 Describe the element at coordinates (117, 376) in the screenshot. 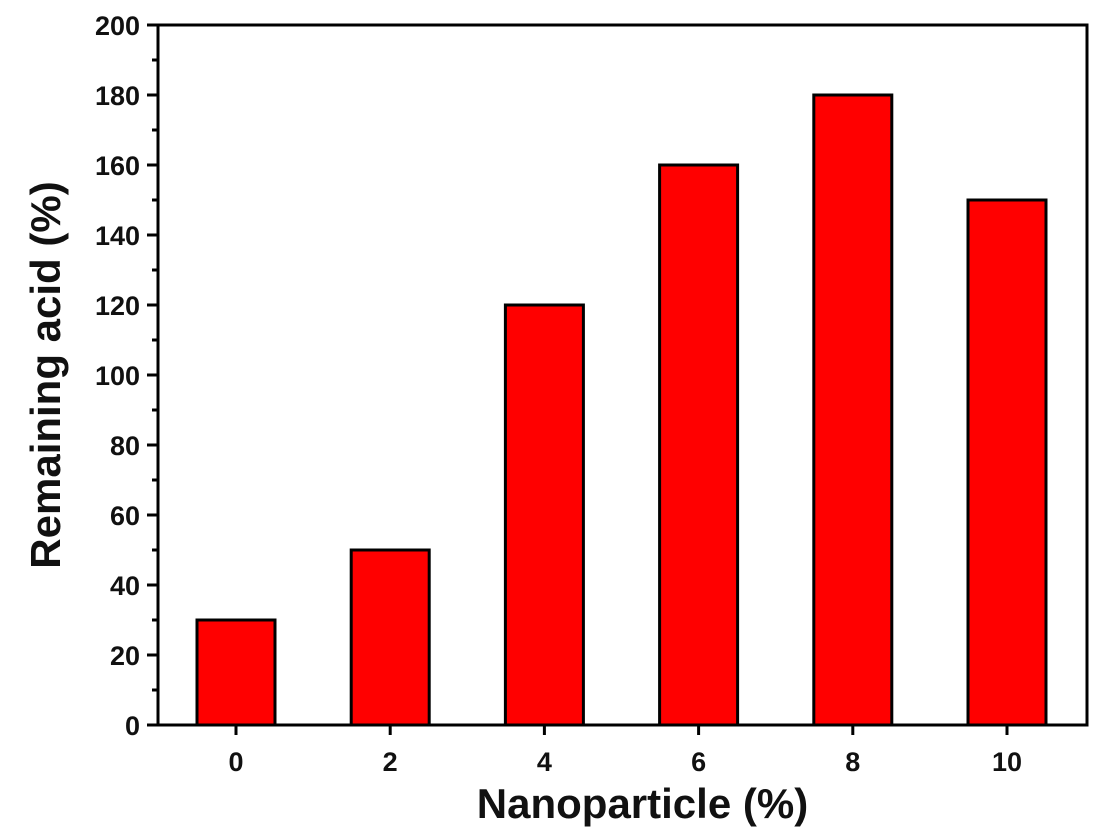

I see `y-tick-label-100: 100` at that location.